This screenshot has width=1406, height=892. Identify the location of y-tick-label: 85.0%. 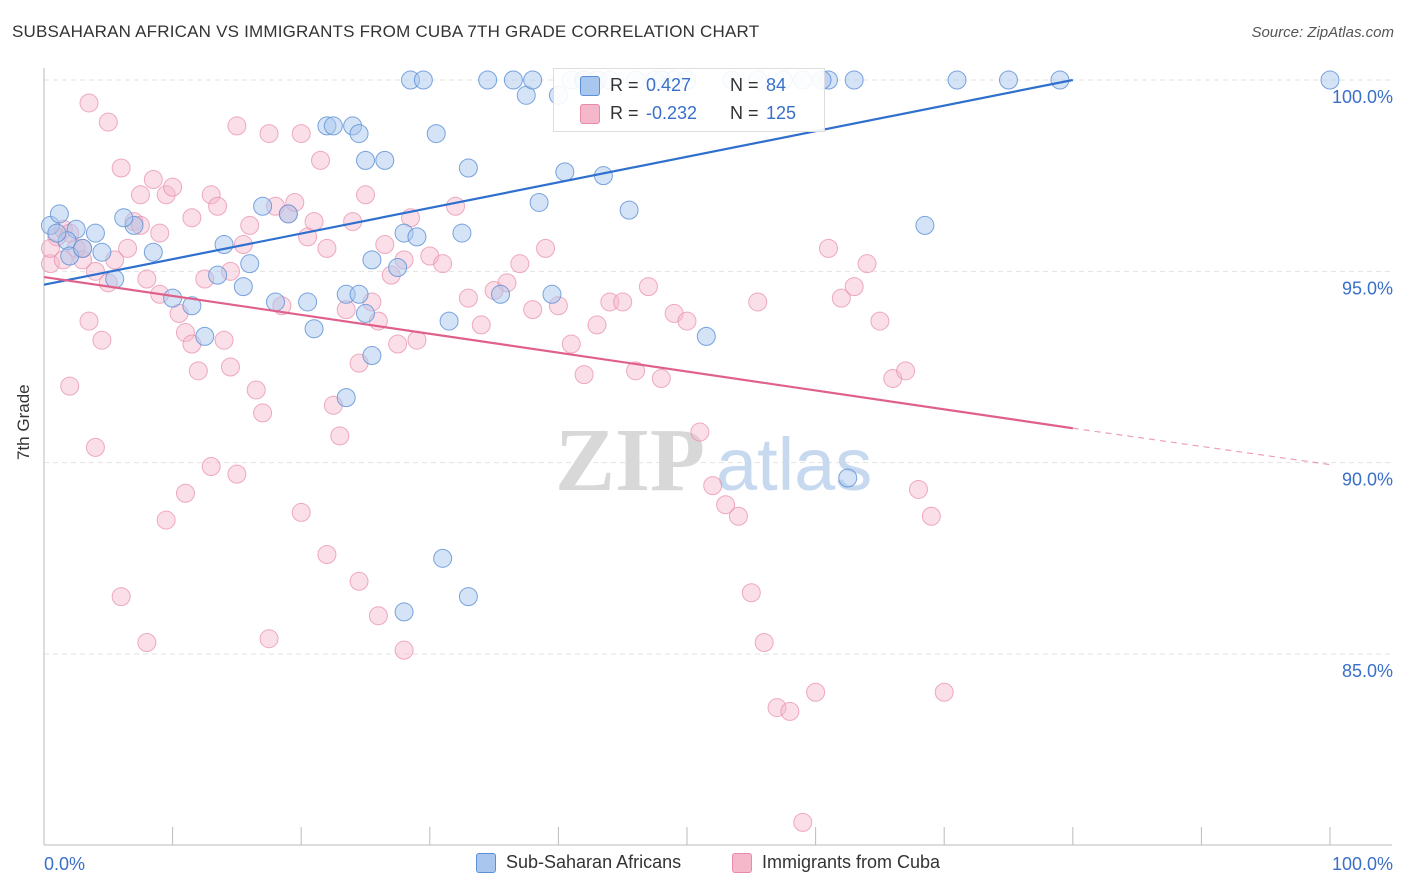
(1367, 671).